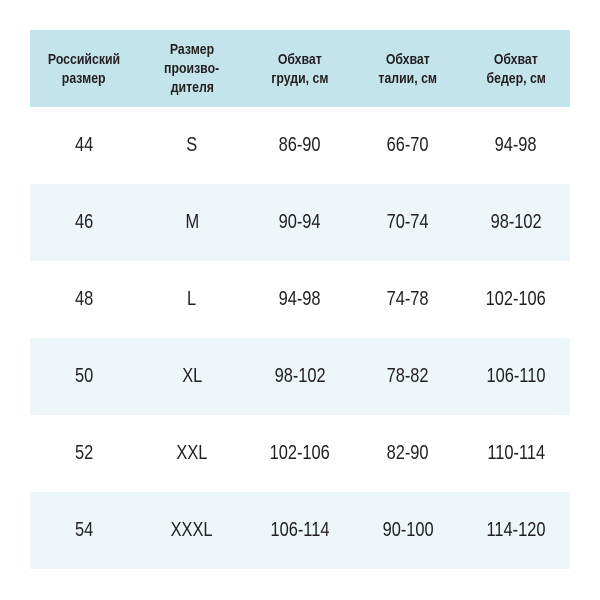 This screenshot has height=600, width=600. I want to click on cell-russian-size: 52, so click(84, 453).